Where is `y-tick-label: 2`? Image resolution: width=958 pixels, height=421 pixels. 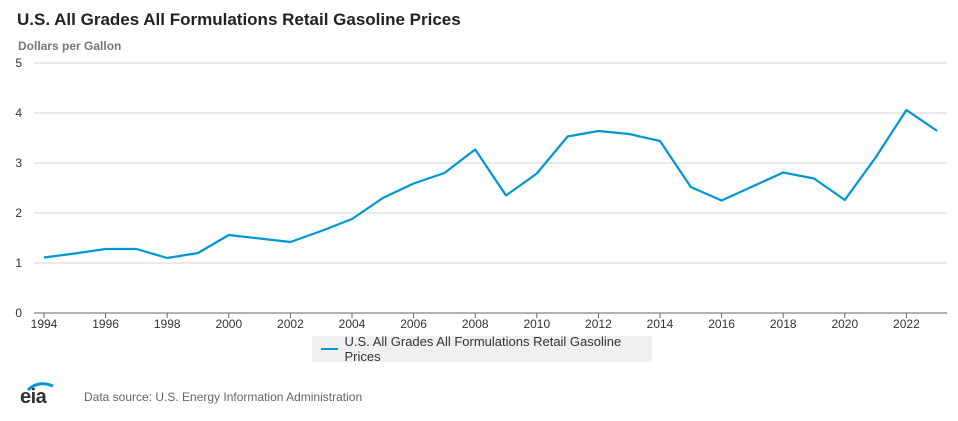
y-tick-label: 2 is located at coordinates (18, 213).